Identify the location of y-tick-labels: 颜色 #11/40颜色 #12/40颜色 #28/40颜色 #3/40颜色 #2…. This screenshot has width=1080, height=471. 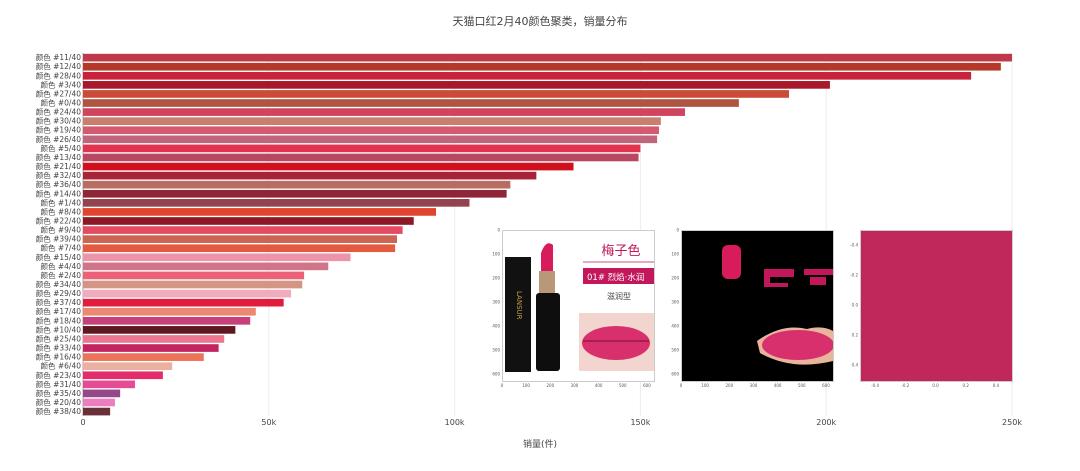
(59, 234).